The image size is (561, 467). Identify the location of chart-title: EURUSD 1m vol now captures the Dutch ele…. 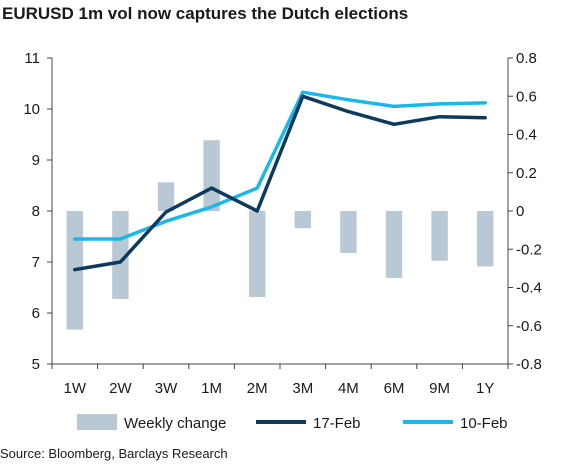
(205, 13).